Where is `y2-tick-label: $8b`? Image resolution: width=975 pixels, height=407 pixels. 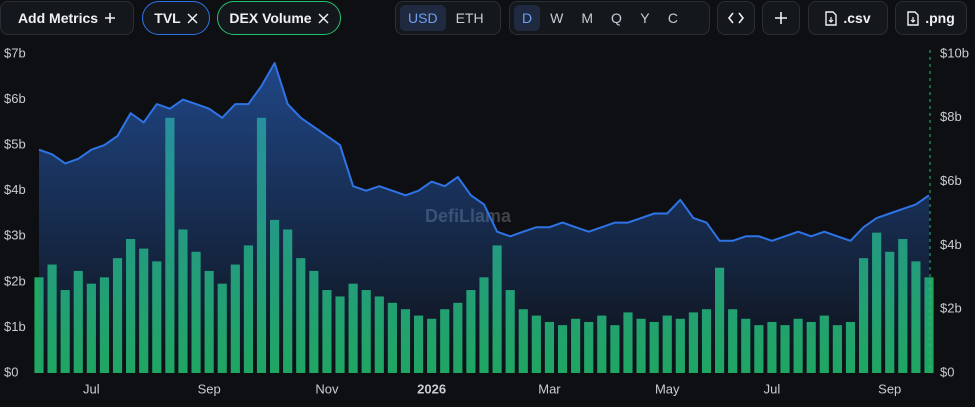
y2-tick-label: $8b is located at coordinates (951, 116).